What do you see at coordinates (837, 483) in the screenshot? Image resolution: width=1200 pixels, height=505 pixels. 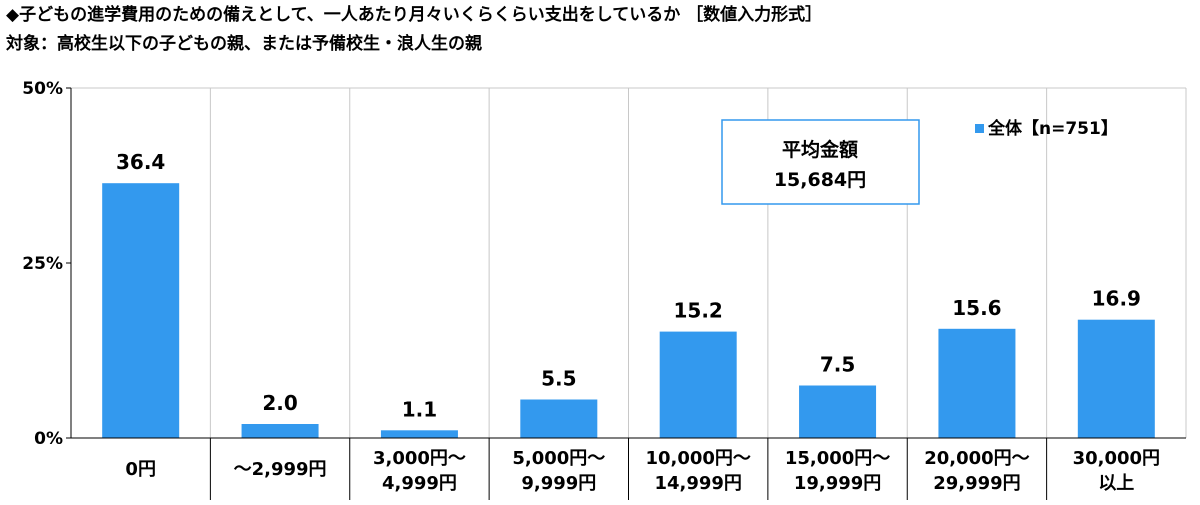 I see `x-tick-label: 19,999円` at bounding box center [837, 483].